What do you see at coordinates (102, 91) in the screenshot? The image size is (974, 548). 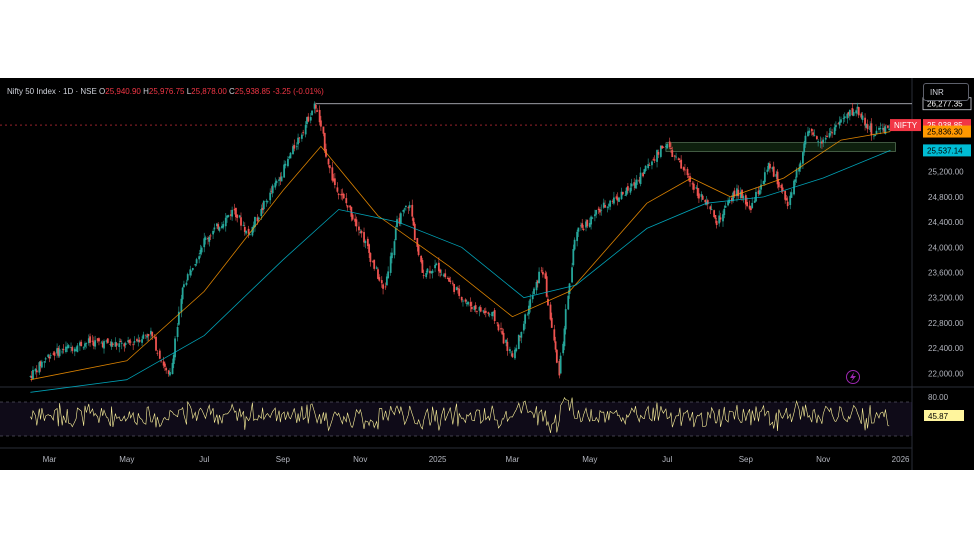 I see `open-label: O` at bounding box center [102, 91].